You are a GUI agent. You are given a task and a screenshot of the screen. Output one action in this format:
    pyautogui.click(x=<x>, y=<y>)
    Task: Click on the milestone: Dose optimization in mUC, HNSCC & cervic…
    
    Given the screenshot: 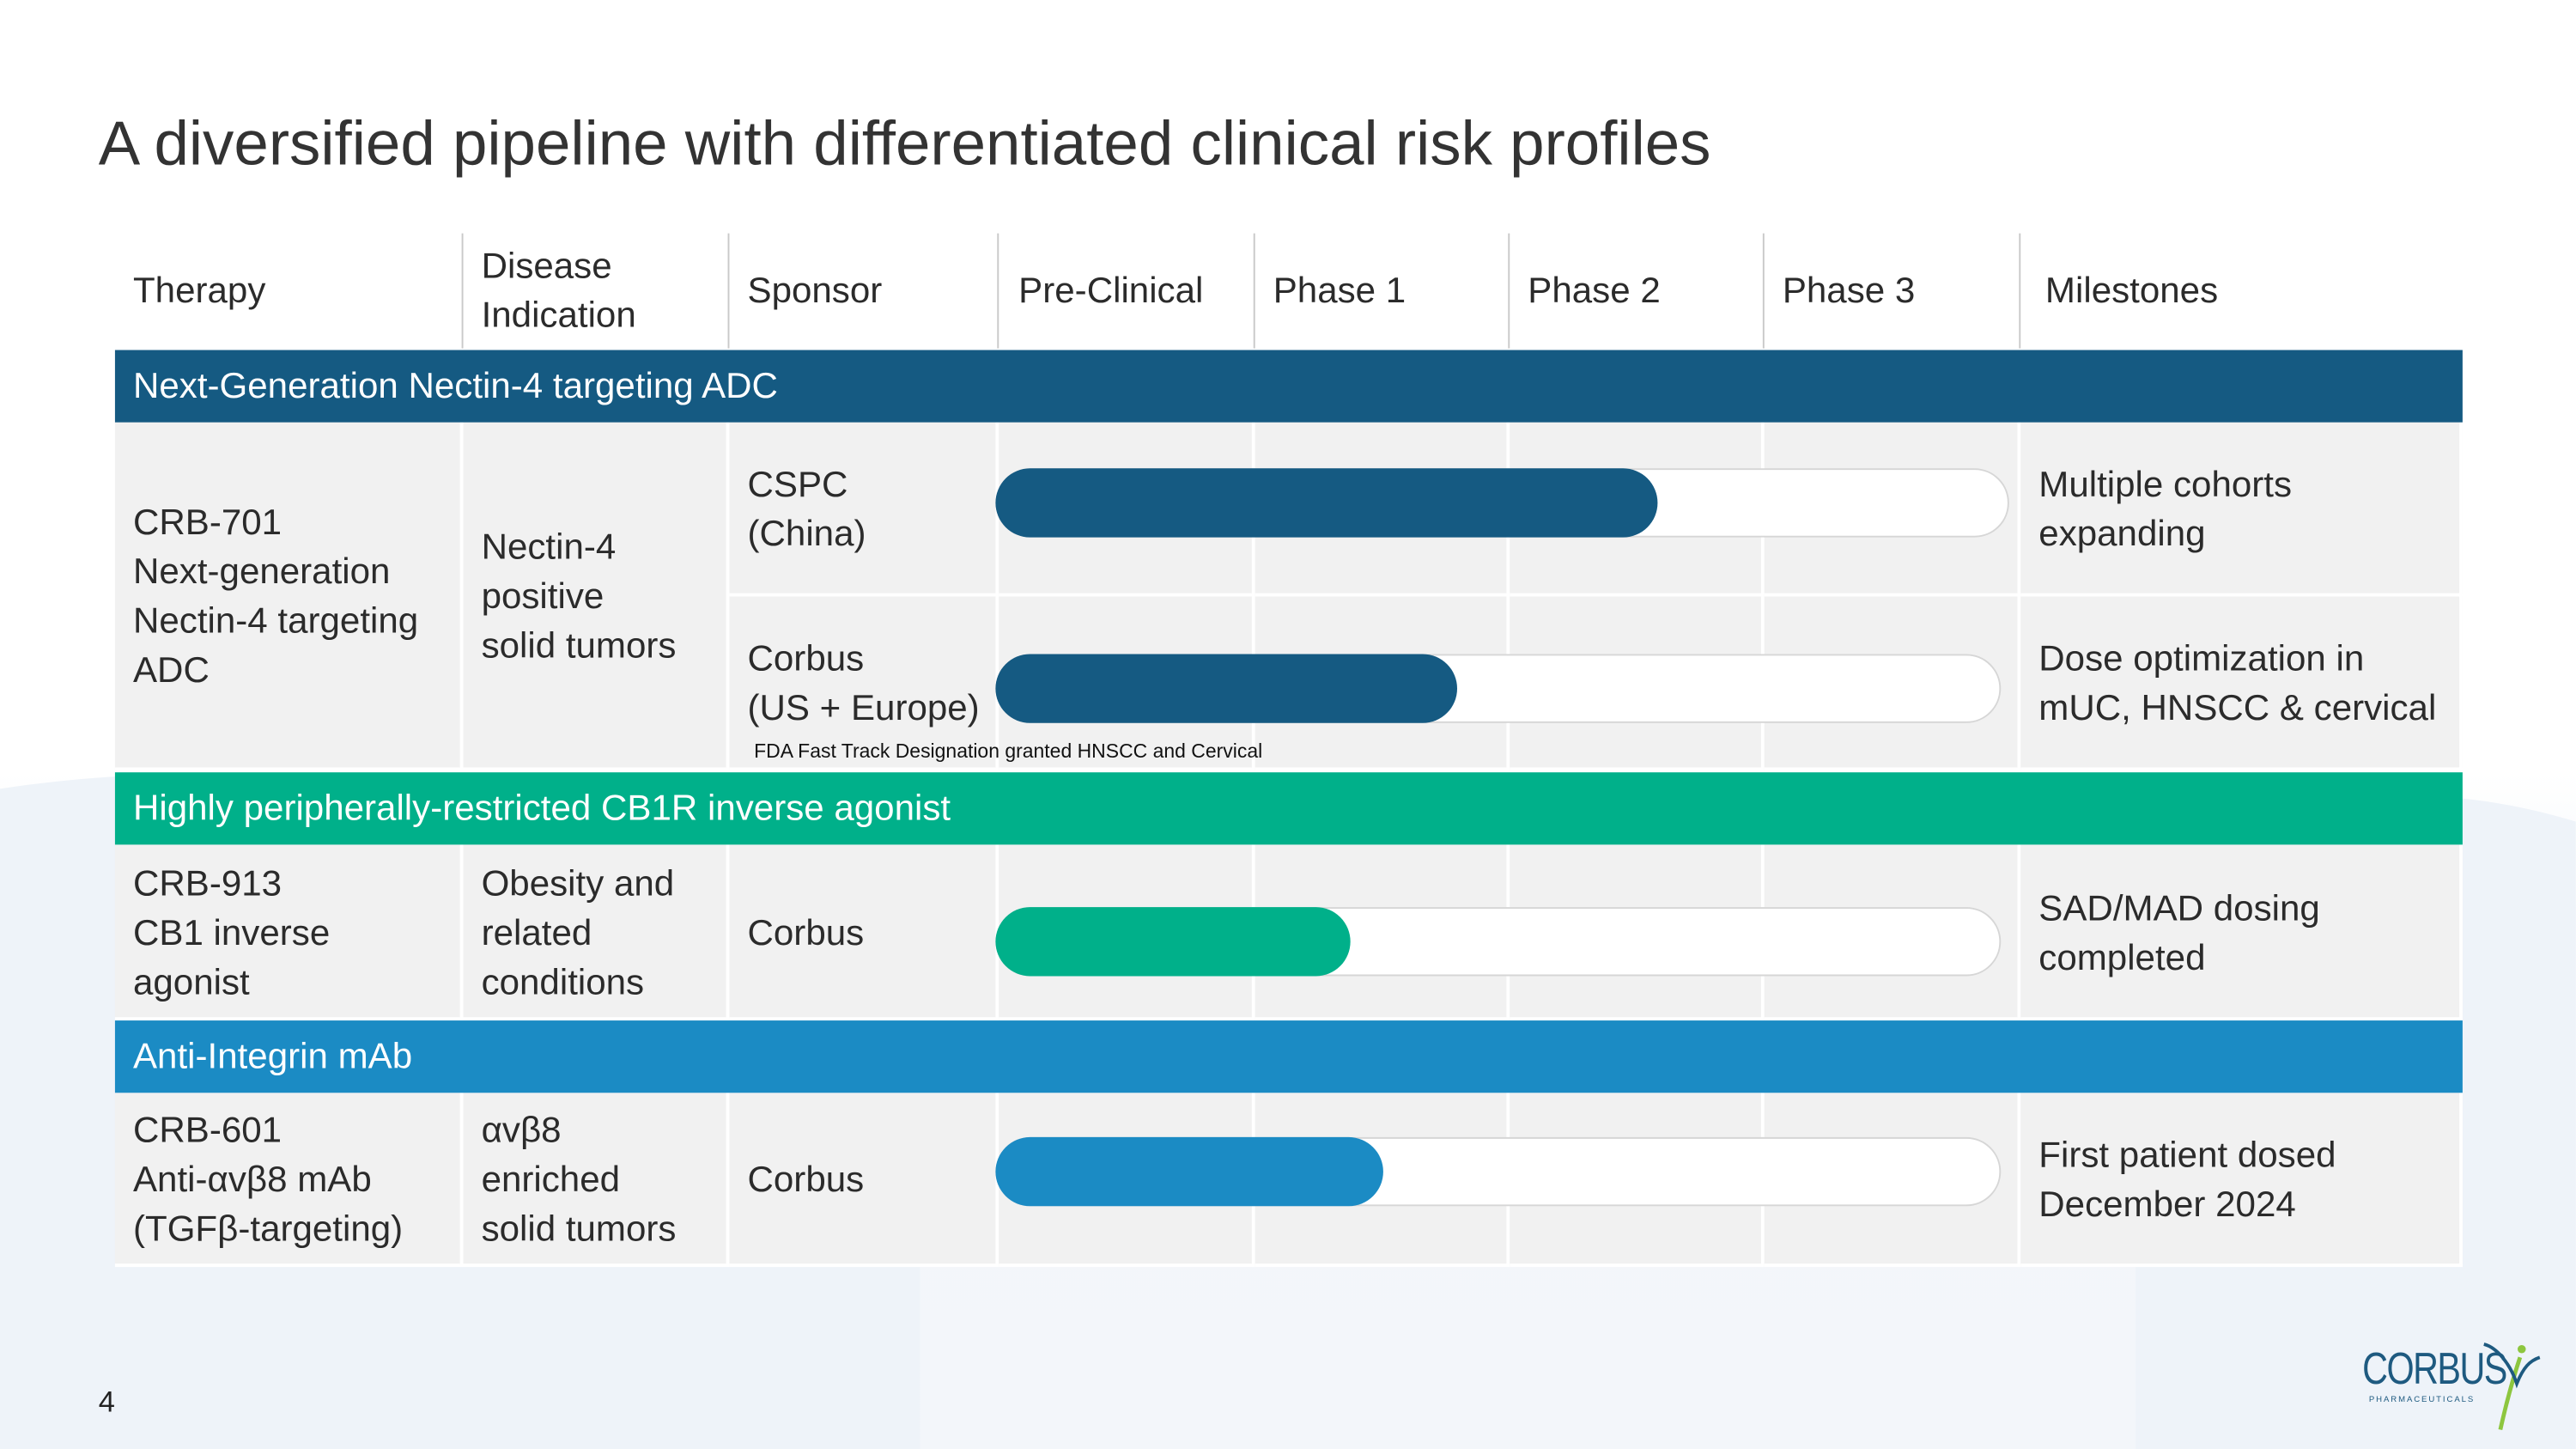 What is the action you would take?
    pyautogui.click(x=2237, y=682)
    